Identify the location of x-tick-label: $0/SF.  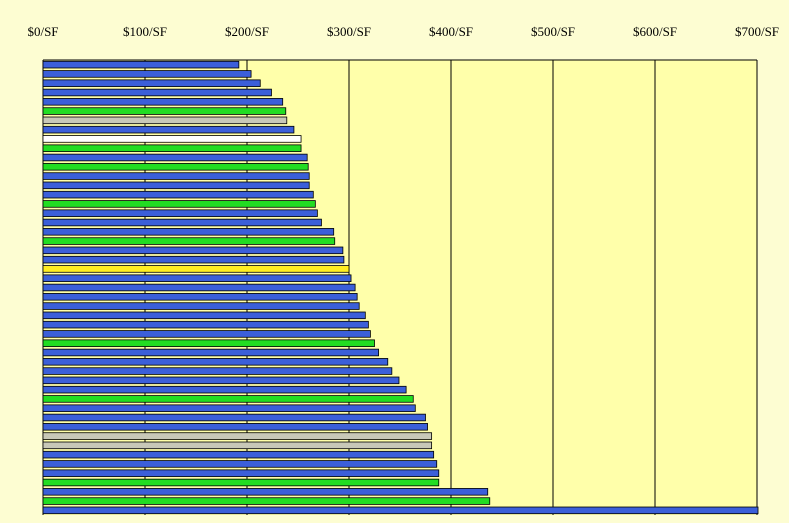
(42, 31).